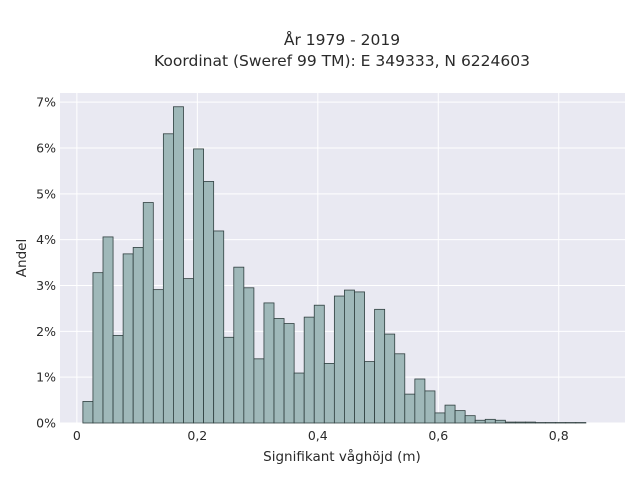 This screenshot has height=484, width=640. Describe the element at coordinates (559, 435) in the screenshot. I see `x-tick-label: 0,8` at that location.